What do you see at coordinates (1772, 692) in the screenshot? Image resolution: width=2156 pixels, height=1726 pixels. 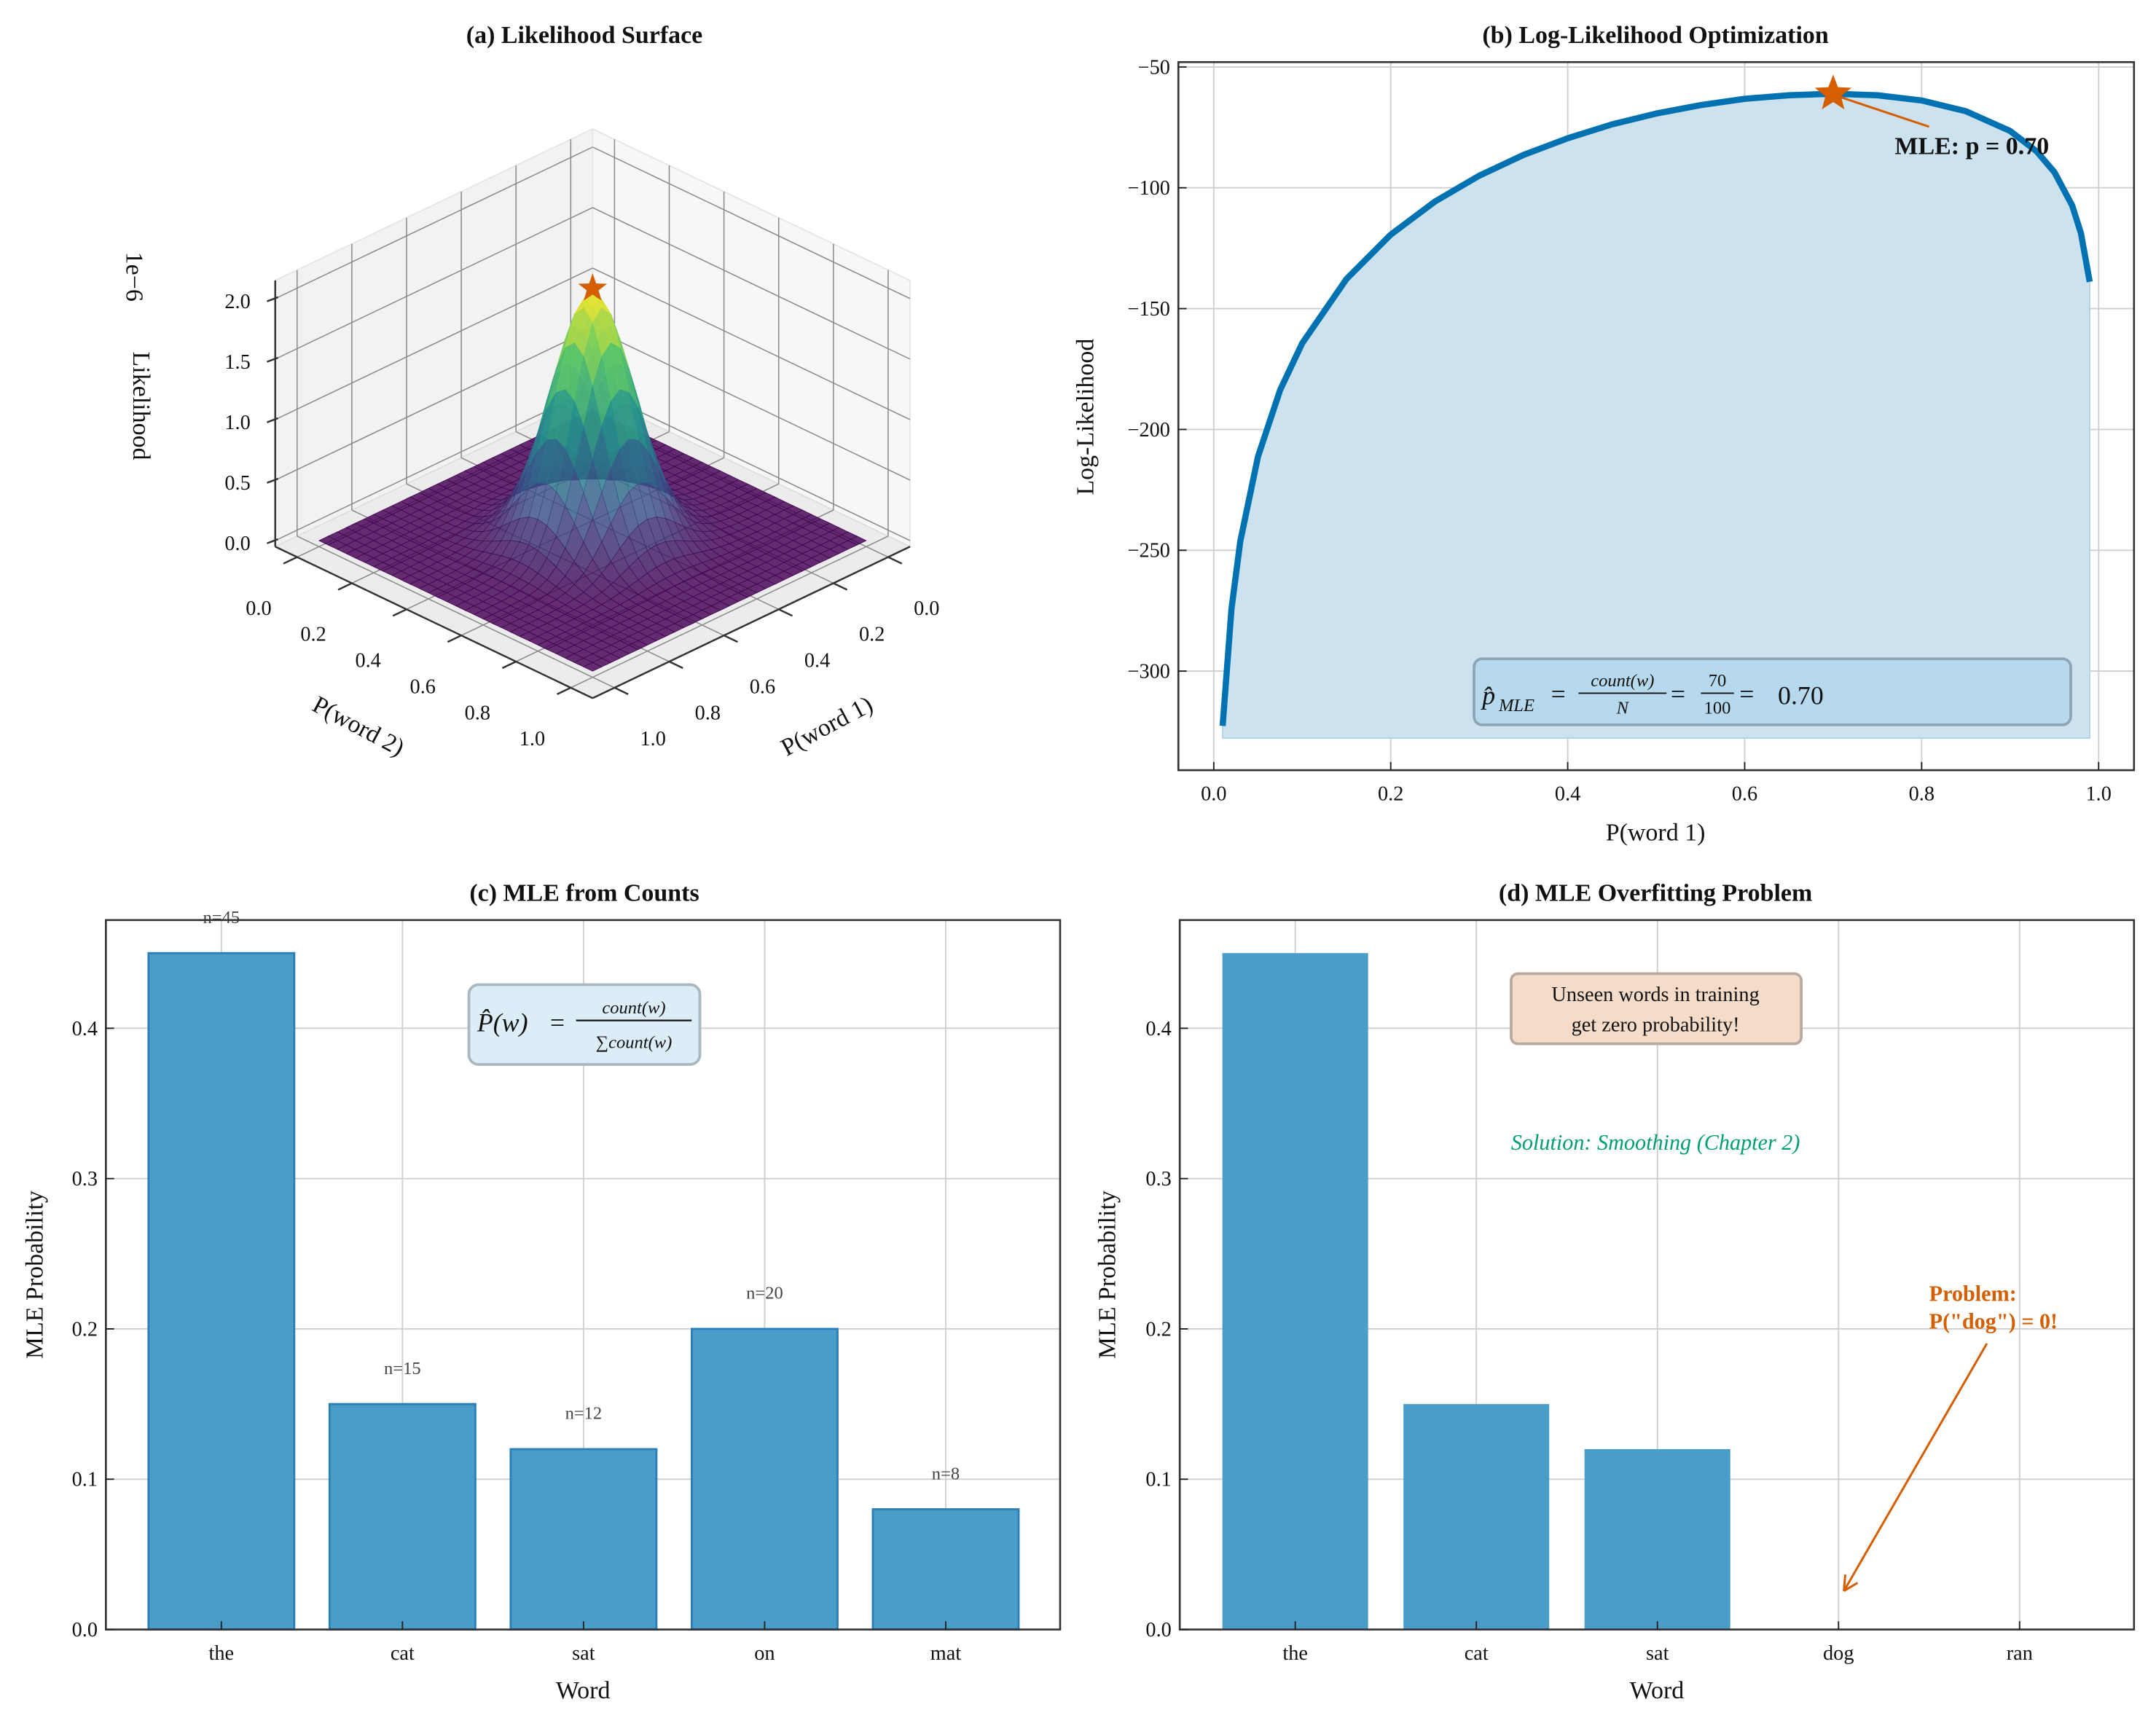 I see `formula-box: p̂ MLE = count(w) N = 70 100 = 0.70` at bounding box center [1772, 692].